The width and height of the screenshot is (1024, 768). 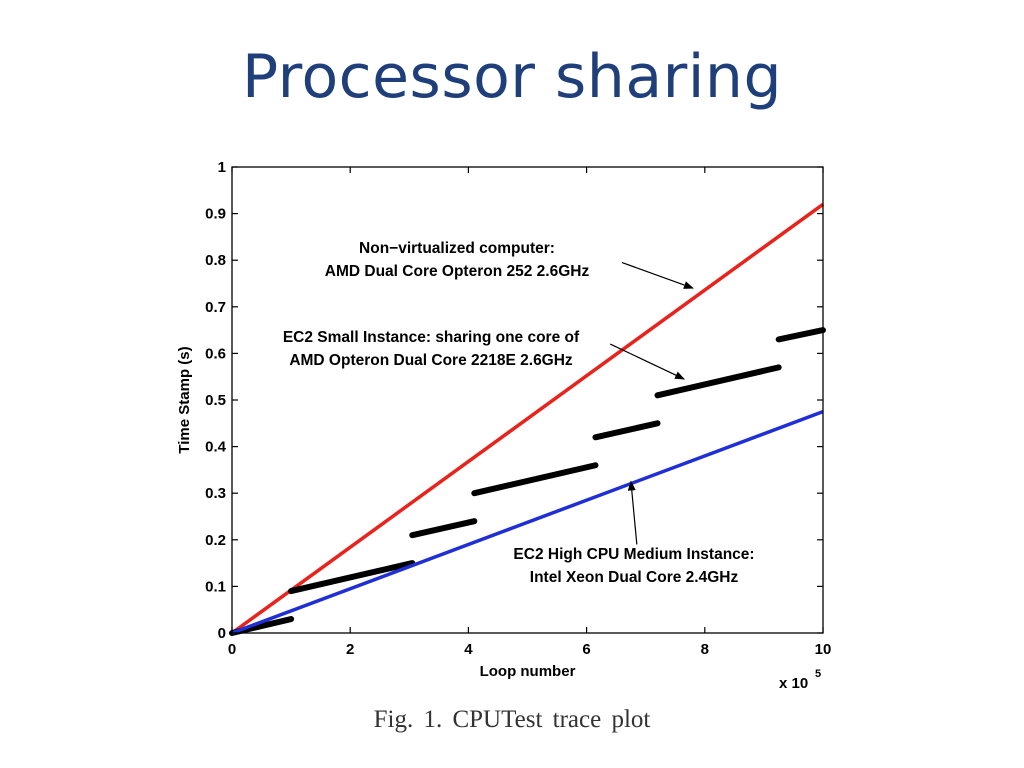 I want to click on annotation-2-line-1: Intel Xeon Dual Core 2.4GHz, so click(x=634, y=577).